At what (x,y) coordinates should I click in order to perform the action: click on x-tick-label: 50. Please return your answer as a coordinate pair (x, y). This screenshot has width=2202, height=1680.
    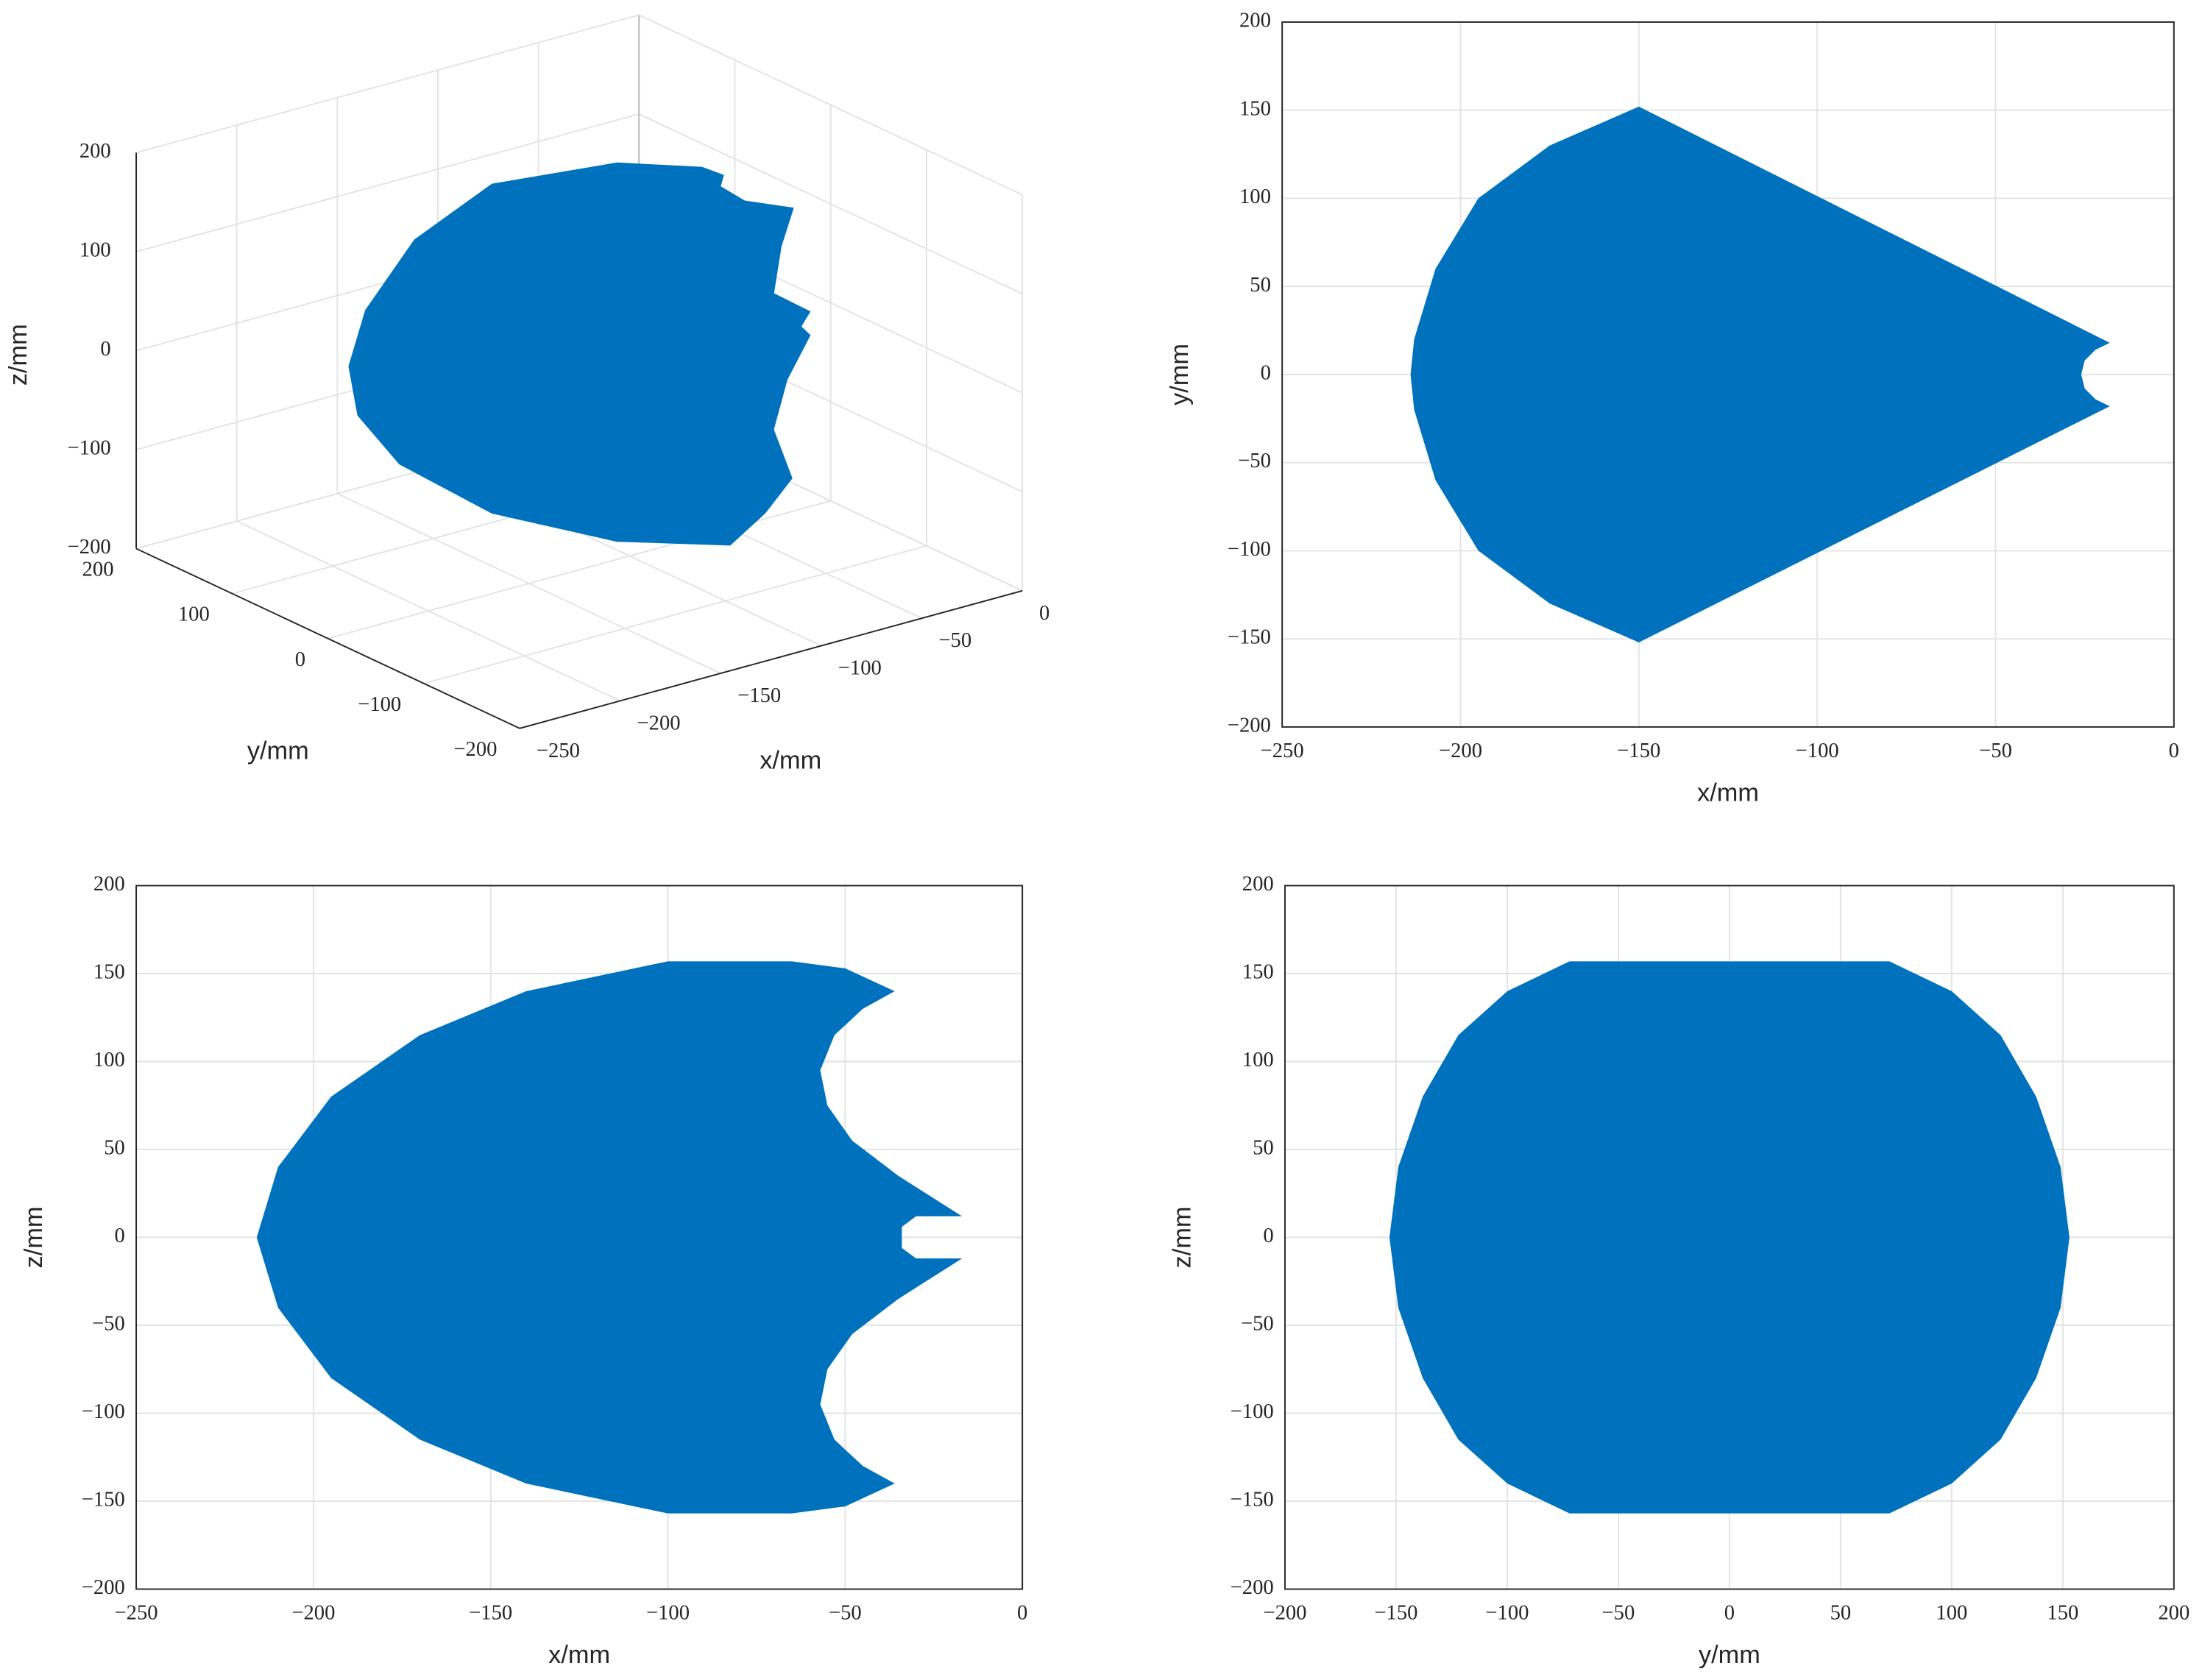
    Looking at the image, I should click on (1841, 1612).